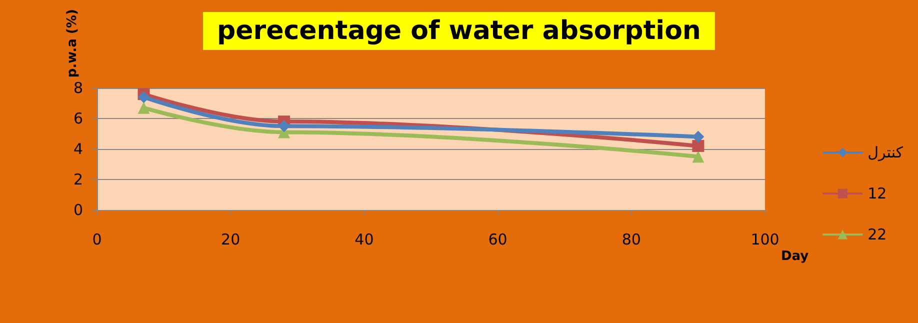 The width and height of the screenshot is (918, 323). Describe the element at coordinates (78, 179) in the screenshot. I see `y-tick-label: 2` at that location.